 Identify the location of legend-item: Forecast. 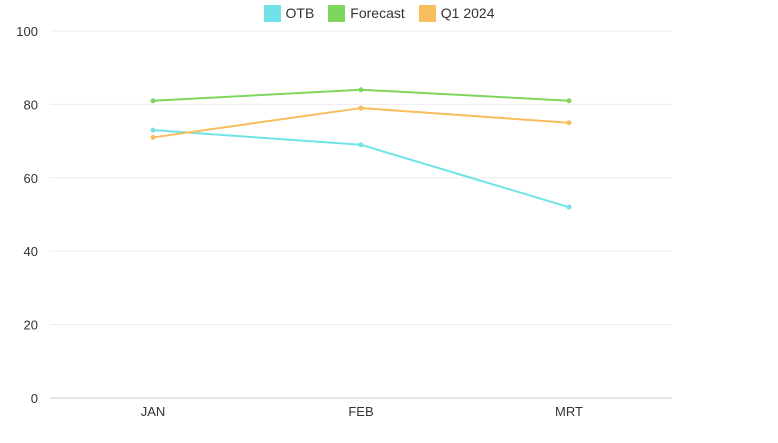
(366, 13).